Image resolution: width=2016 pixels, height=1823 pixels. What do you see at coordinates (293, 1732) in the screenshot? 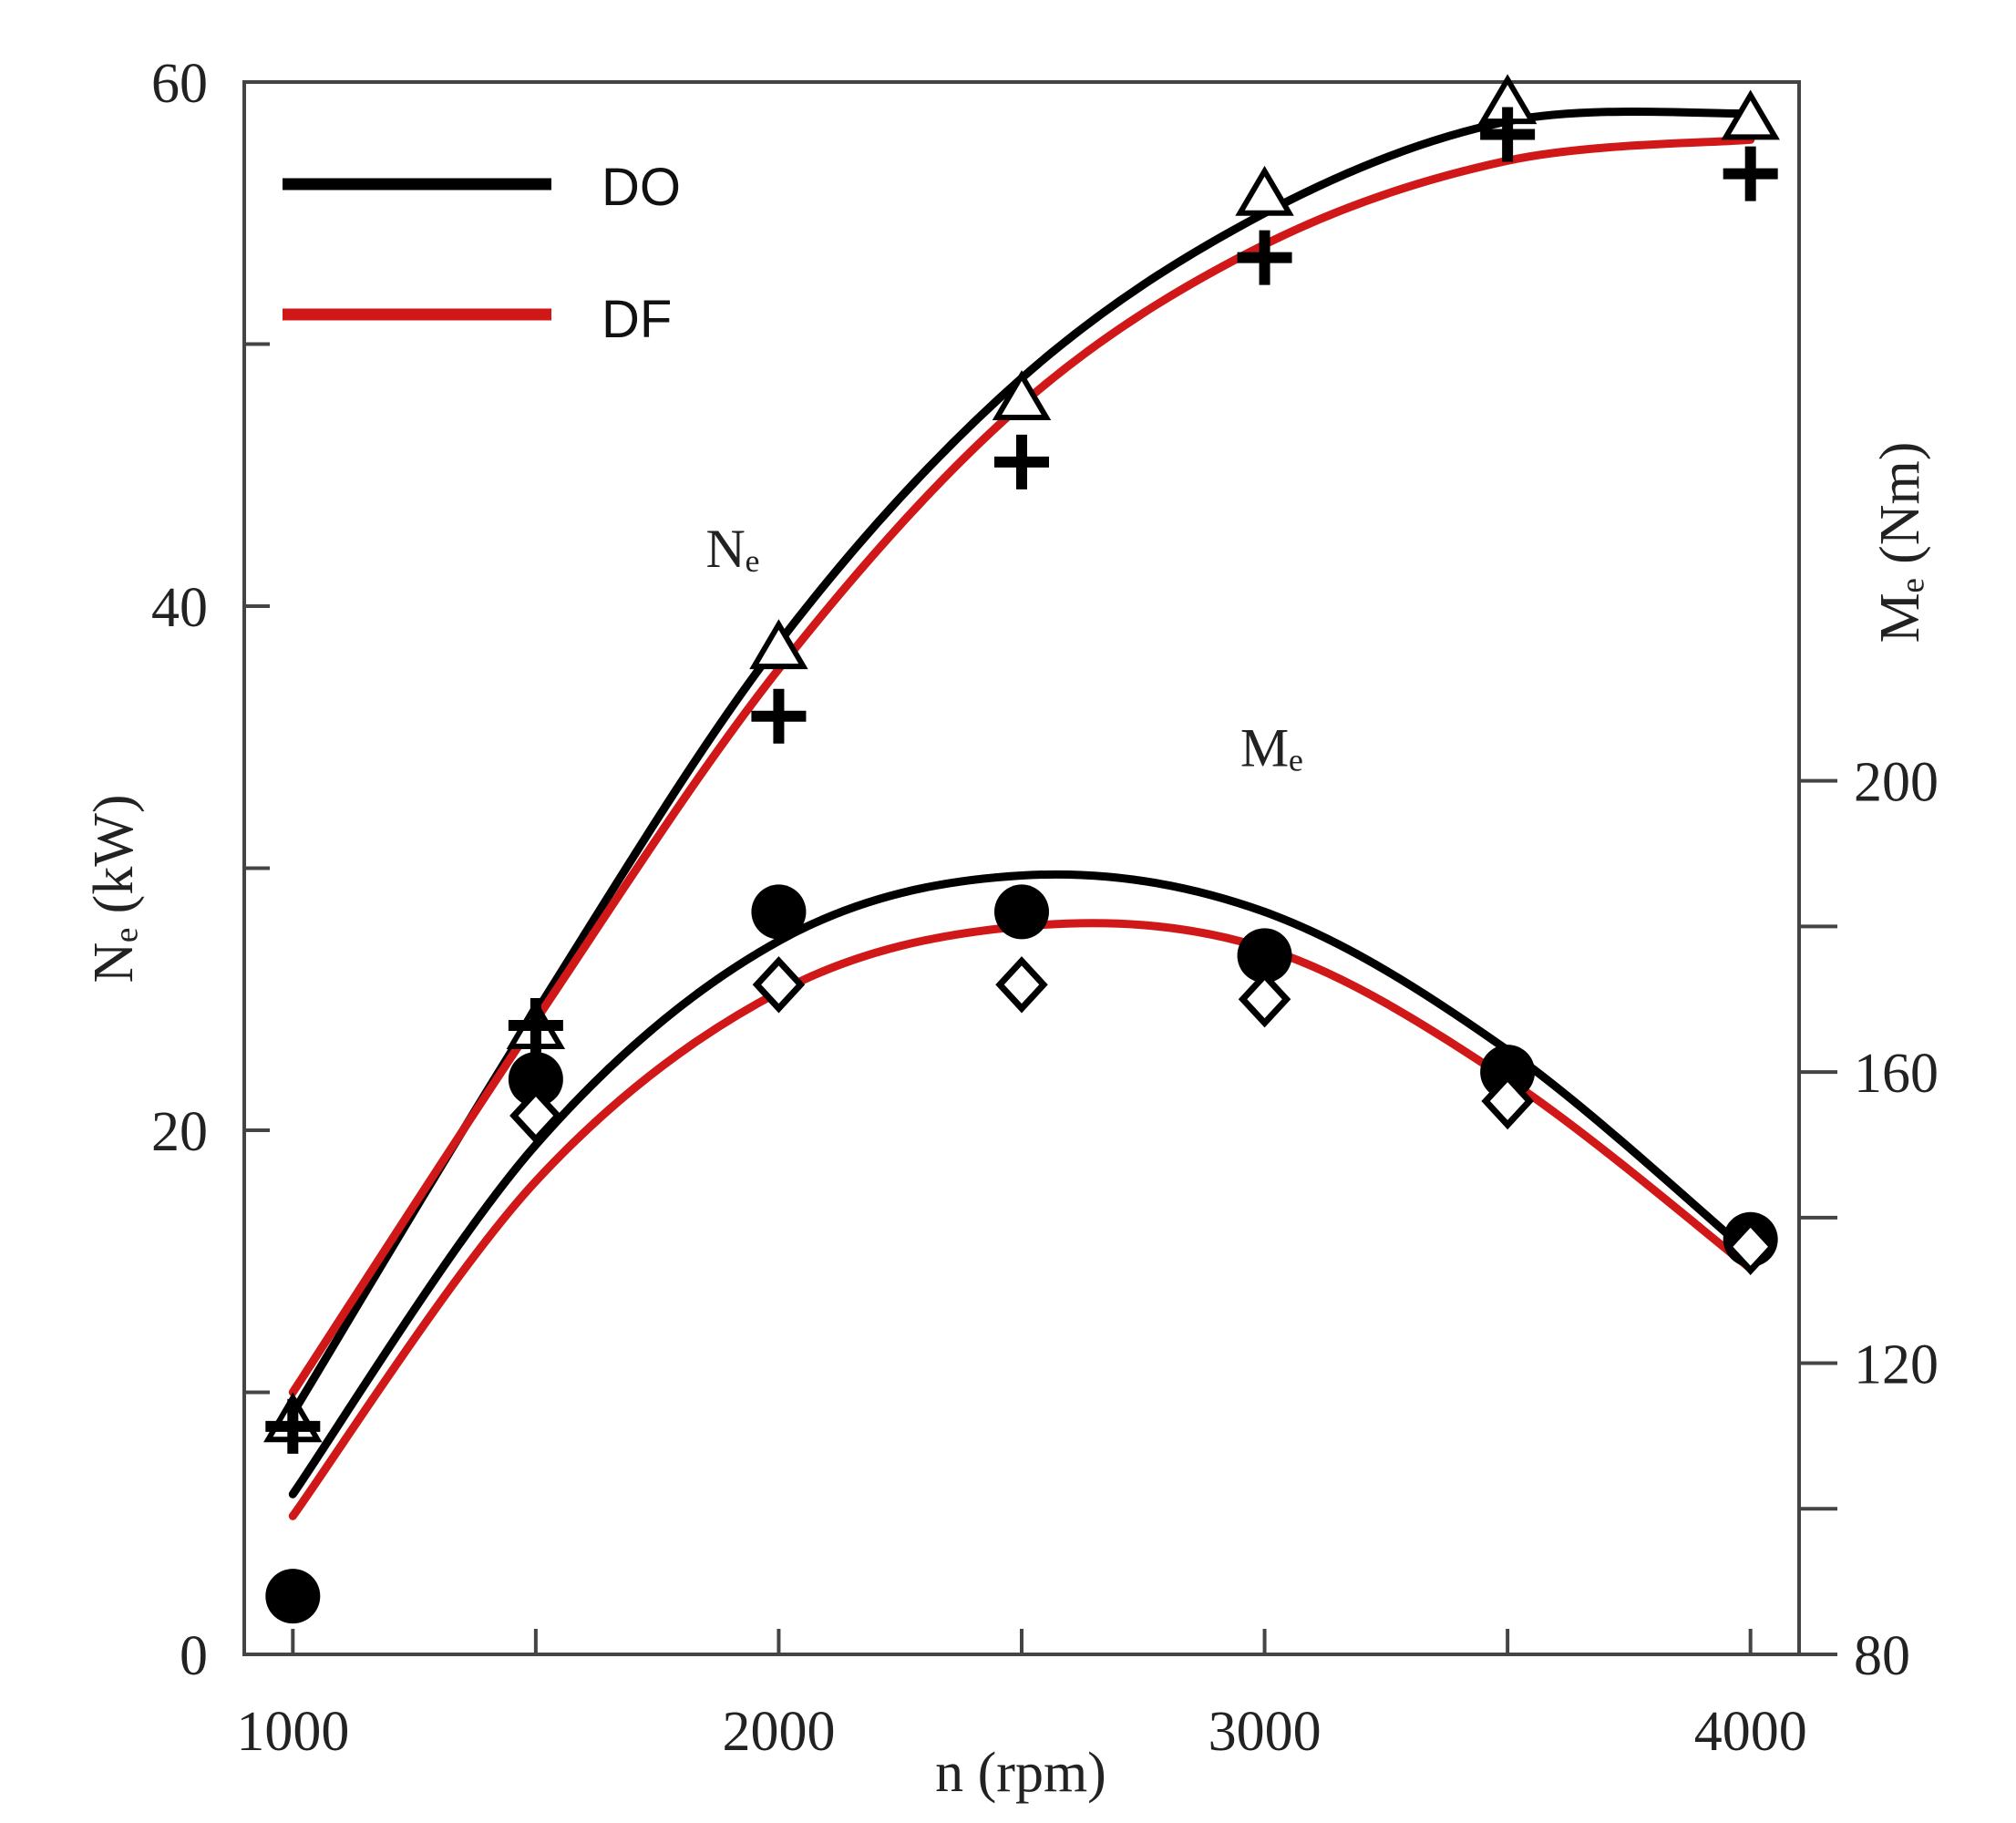
I see `x-tick-label: 1000` at bounding box center [293, 1732].